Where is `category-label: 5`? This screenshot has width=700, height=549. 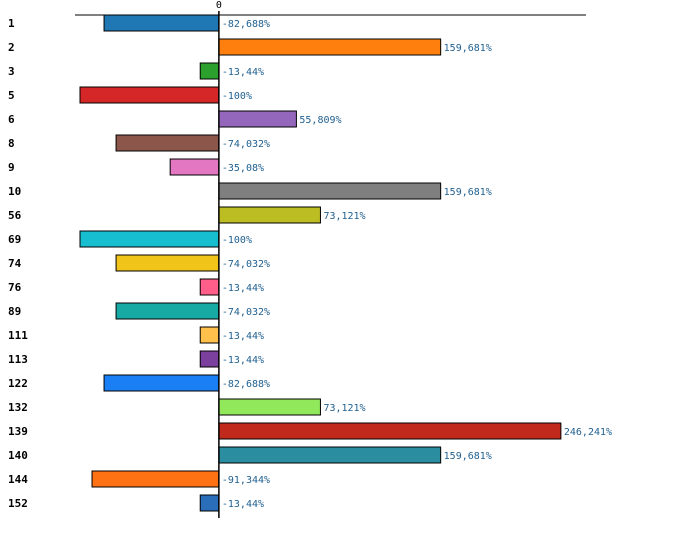
category-label: 5 is located at coordinates (11, 95).